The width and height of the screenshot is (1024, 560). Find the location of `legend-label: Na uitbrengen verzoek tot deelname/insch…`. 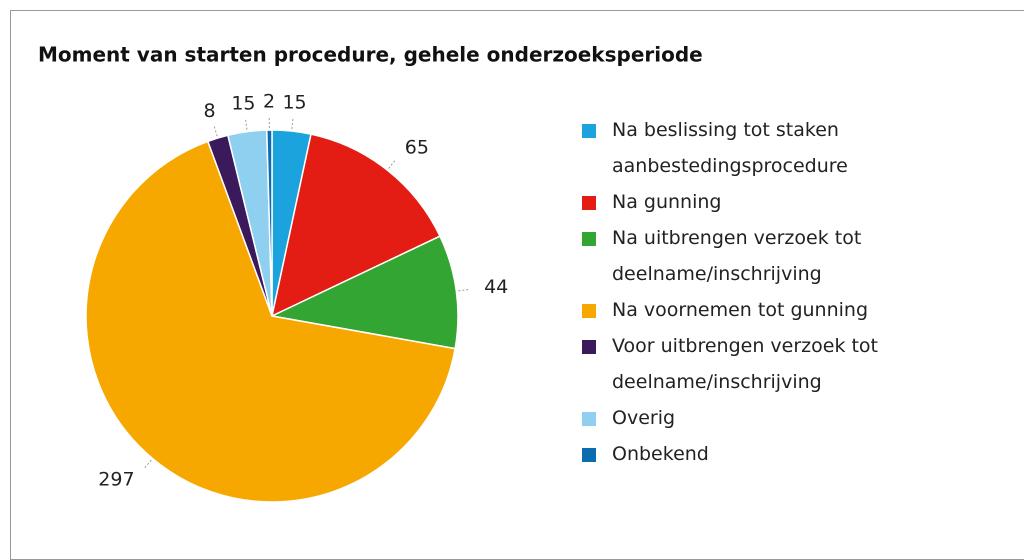

legend-label: Na uitbrengen verzoek tot deelname/insch… is located at coordinates (736, 256).